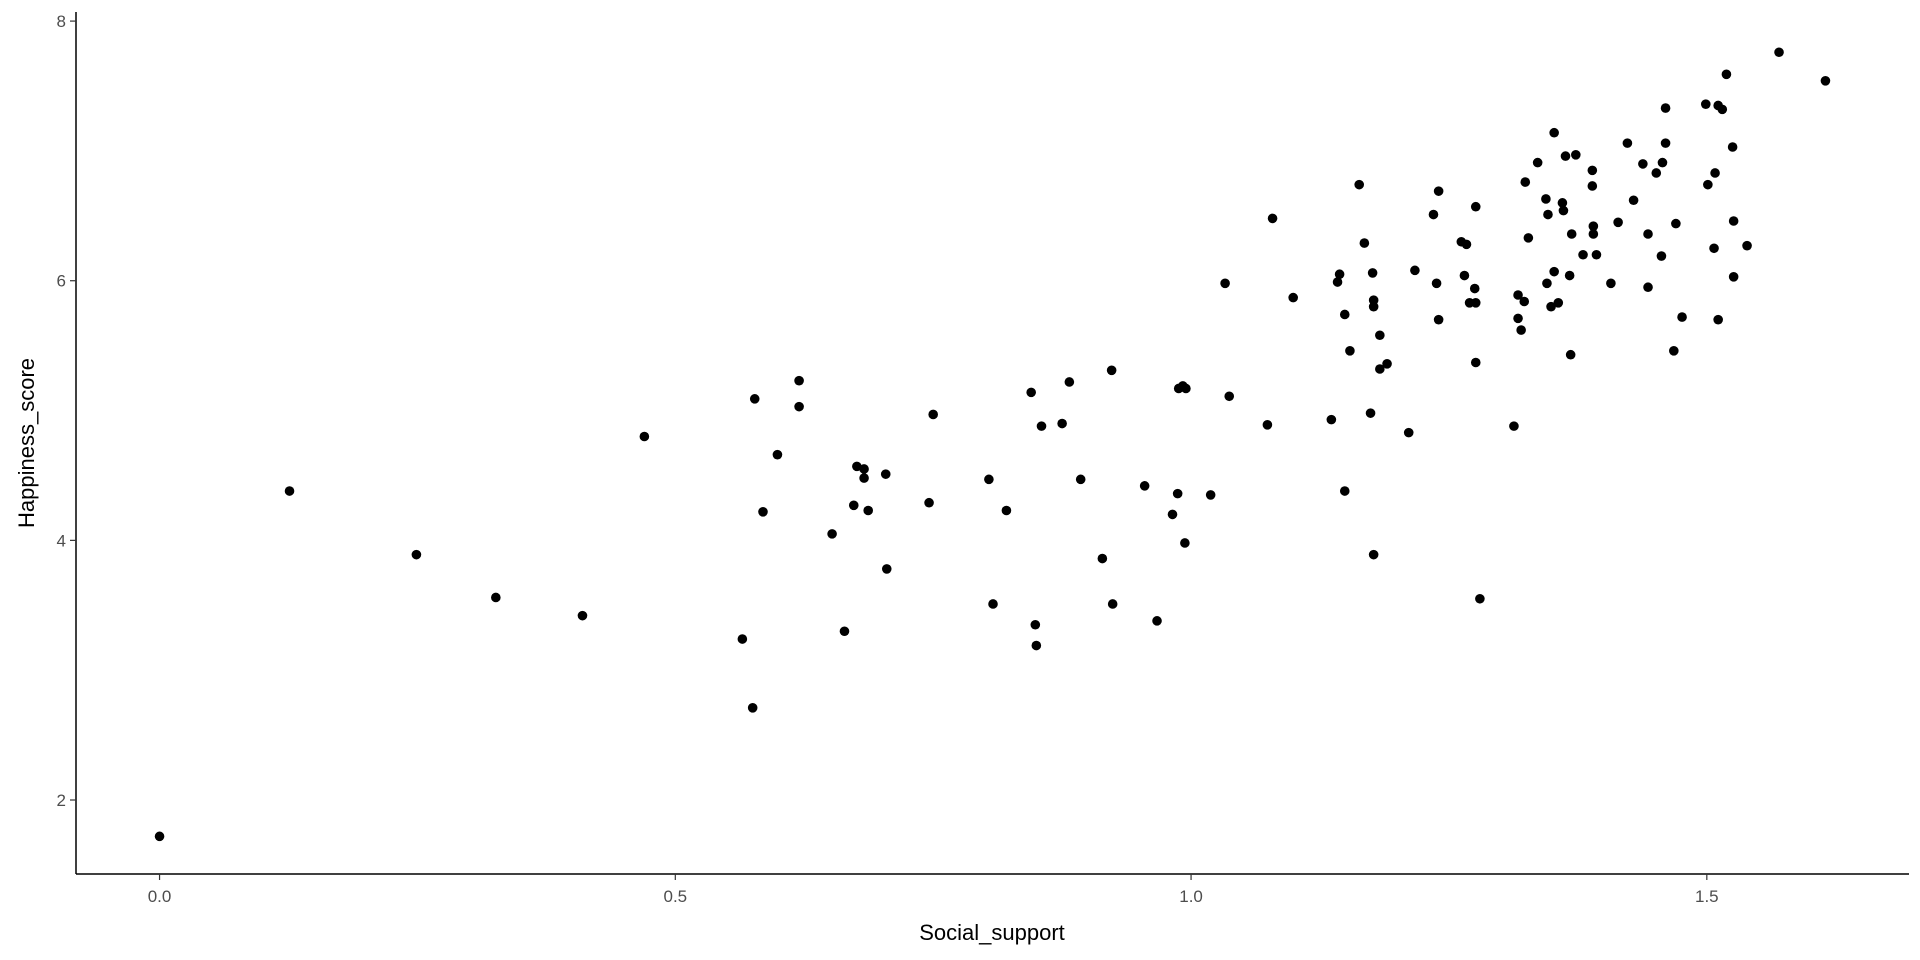  What do you see at coordinates (26, 443) in the screenshot?
I see `y-axis-title: Happiness_score` at bounding box center [26, 443].